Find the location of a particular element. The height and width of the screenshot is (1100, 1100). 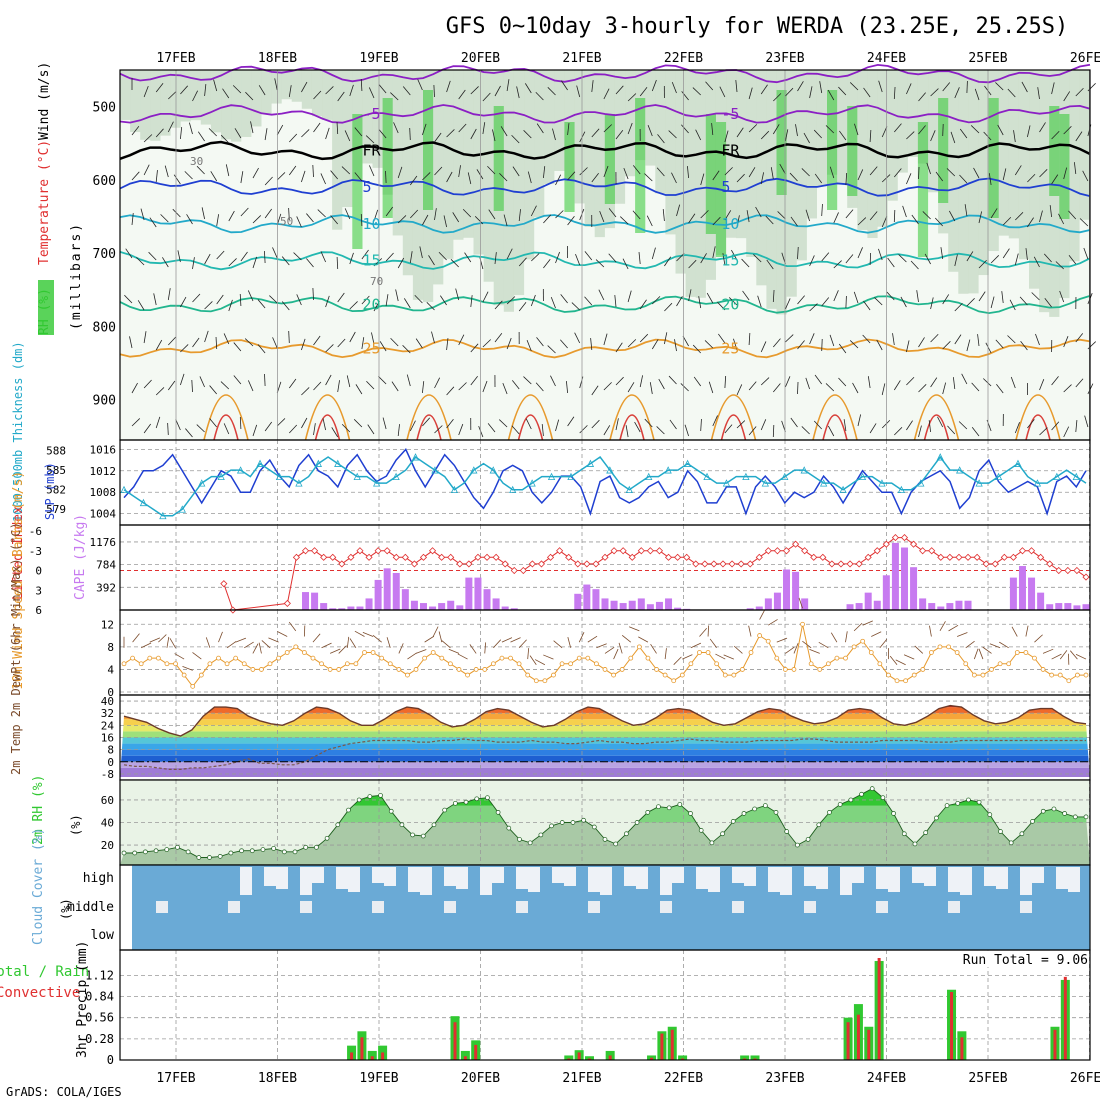

wind10m-axis-label: 10m Wind Speed & Barbs (m/s) is located at coordinates (18, 580).